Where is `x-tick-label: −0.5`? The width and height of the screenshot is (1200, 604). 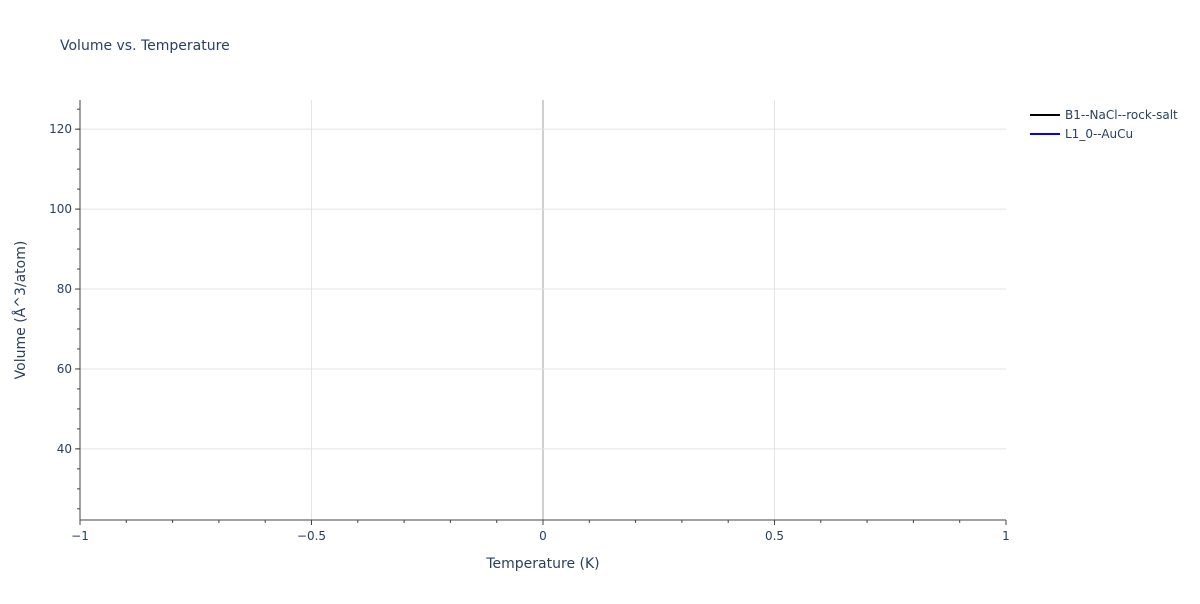
x-tick-label: −0.5 is located at coordinates (311, 536).